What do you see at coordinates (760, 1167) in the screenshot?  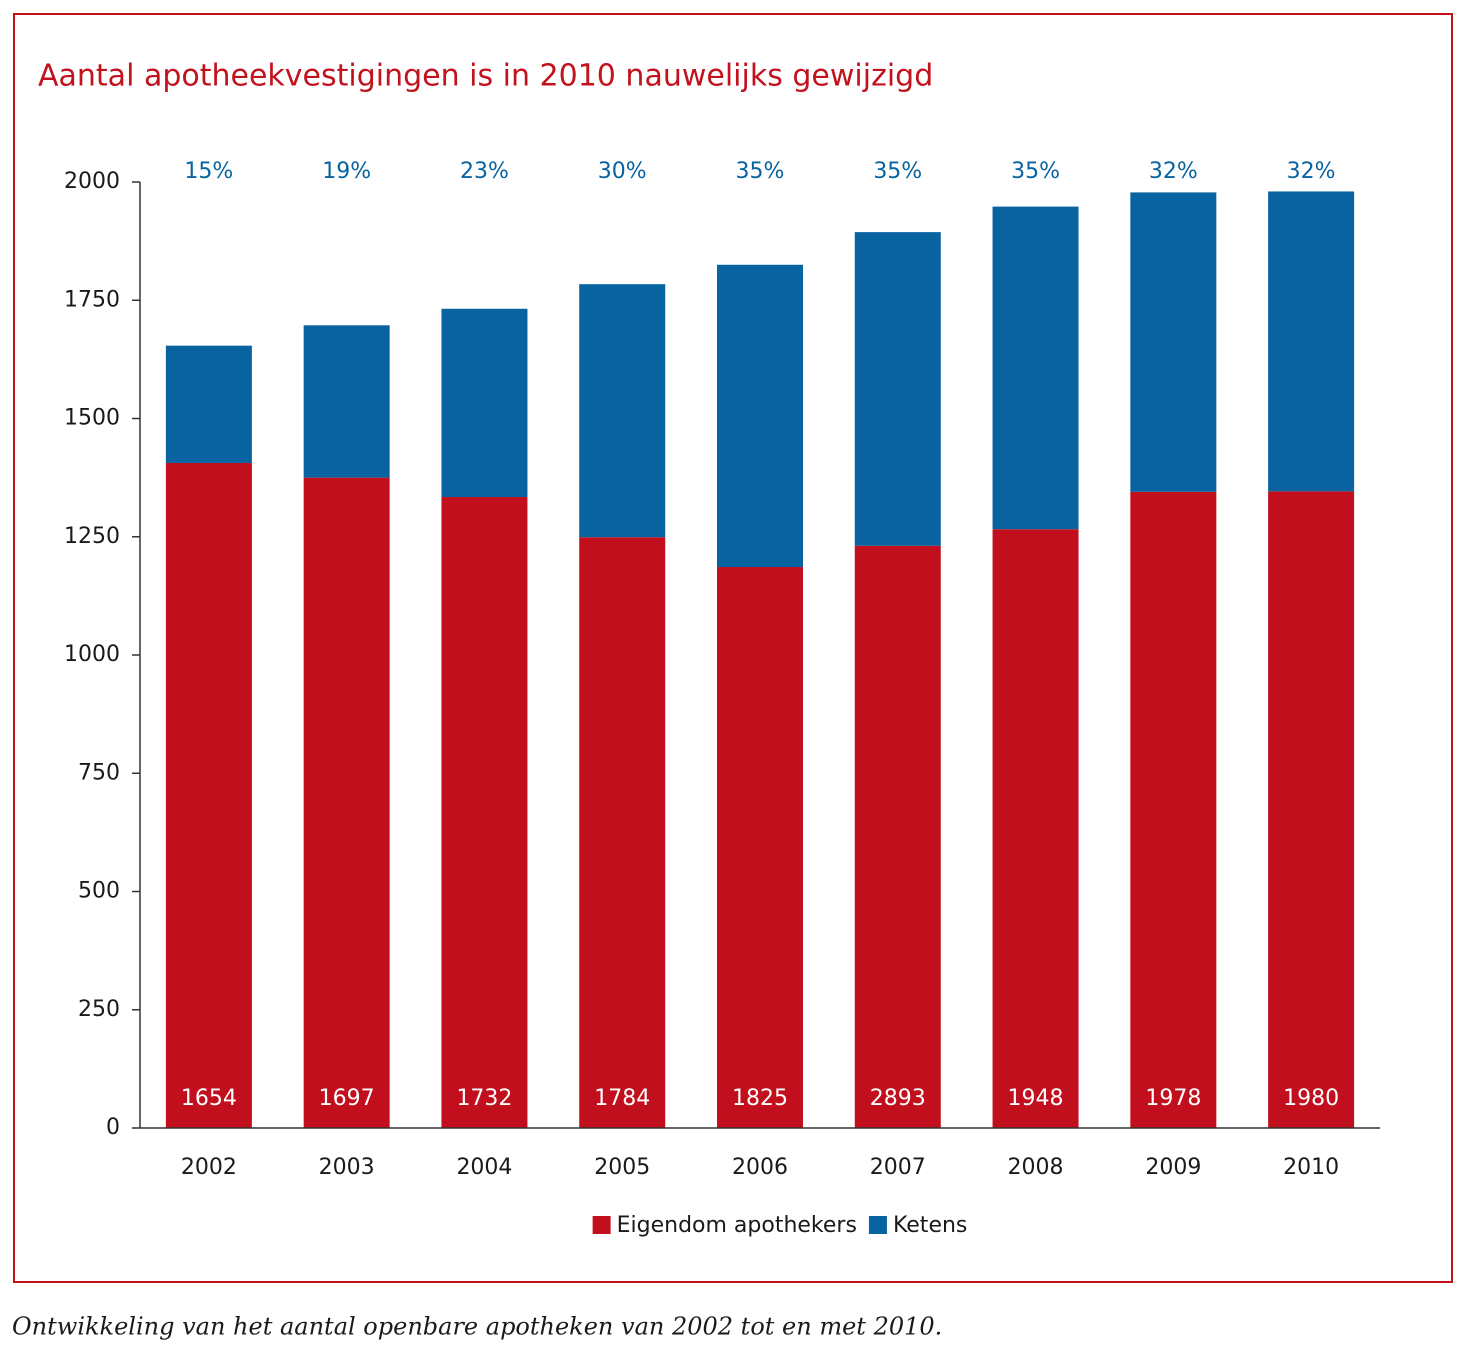 I see `x-tick-label: 2006` at bounding box center [760, 1167].